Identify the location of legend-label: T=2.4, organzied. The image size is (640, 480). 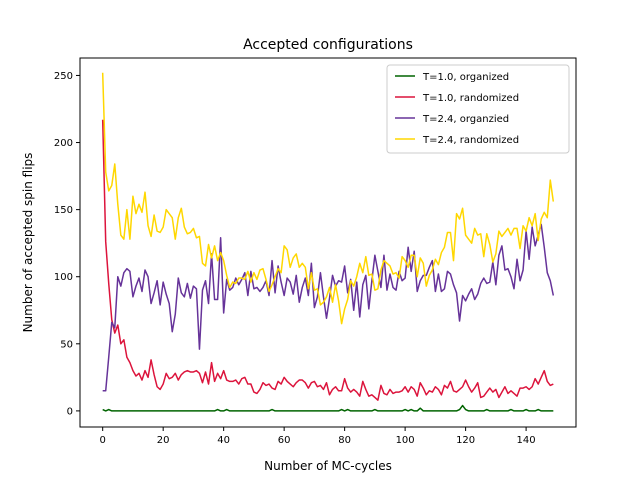
(465, 119).